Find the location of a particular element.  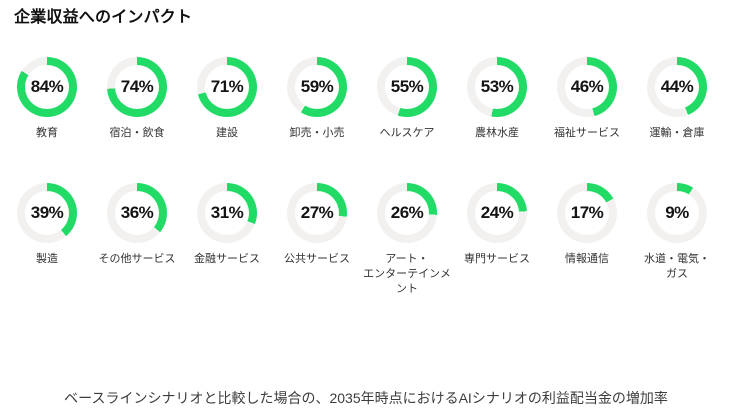

gauge-cell: 44% 運輸・倉庫 is located at coordinates (677, 99).